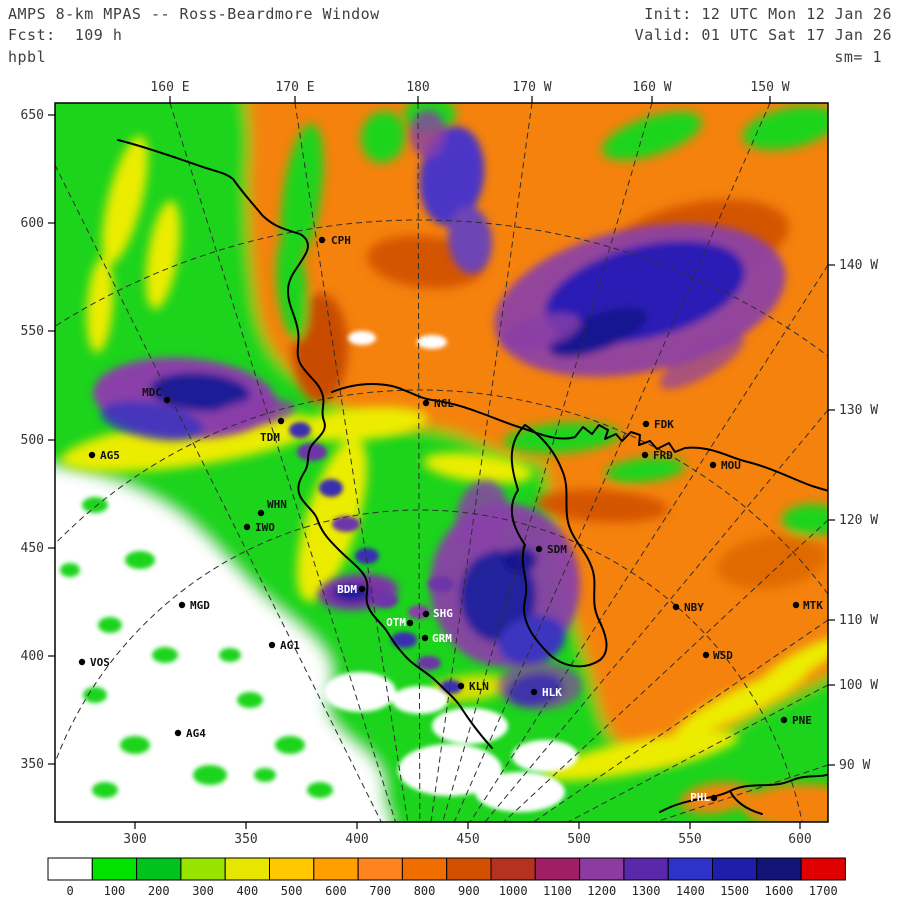 The height and width of the screenshot is (900, 900). I want to click on longitude-label: 110 W, so click(858, 620).